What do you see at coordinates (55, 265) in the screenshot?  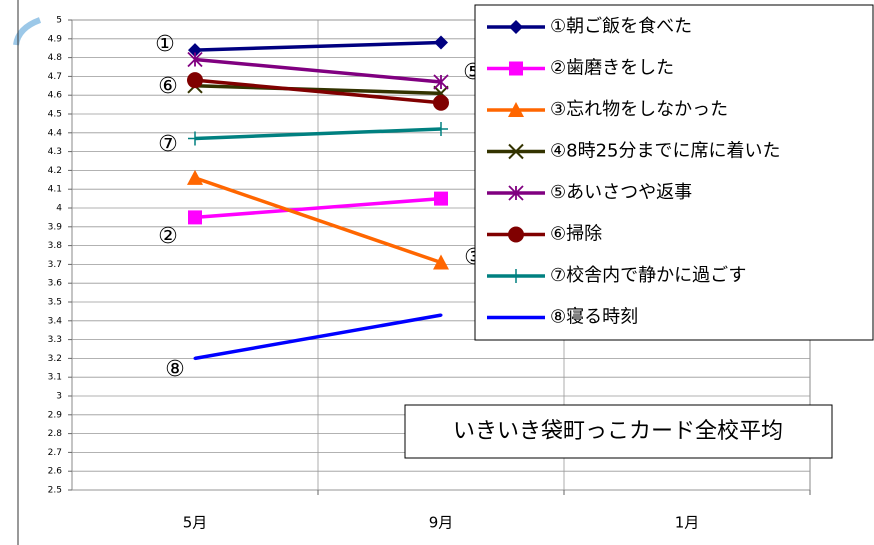 I see `y-tick-label: 3.7` at bounding box center [55, 265].